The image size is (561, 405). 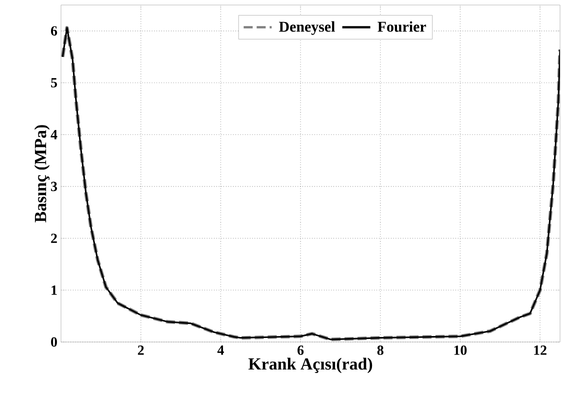 I want to click on y-tick-label: 0, so click(x=54, y=342).